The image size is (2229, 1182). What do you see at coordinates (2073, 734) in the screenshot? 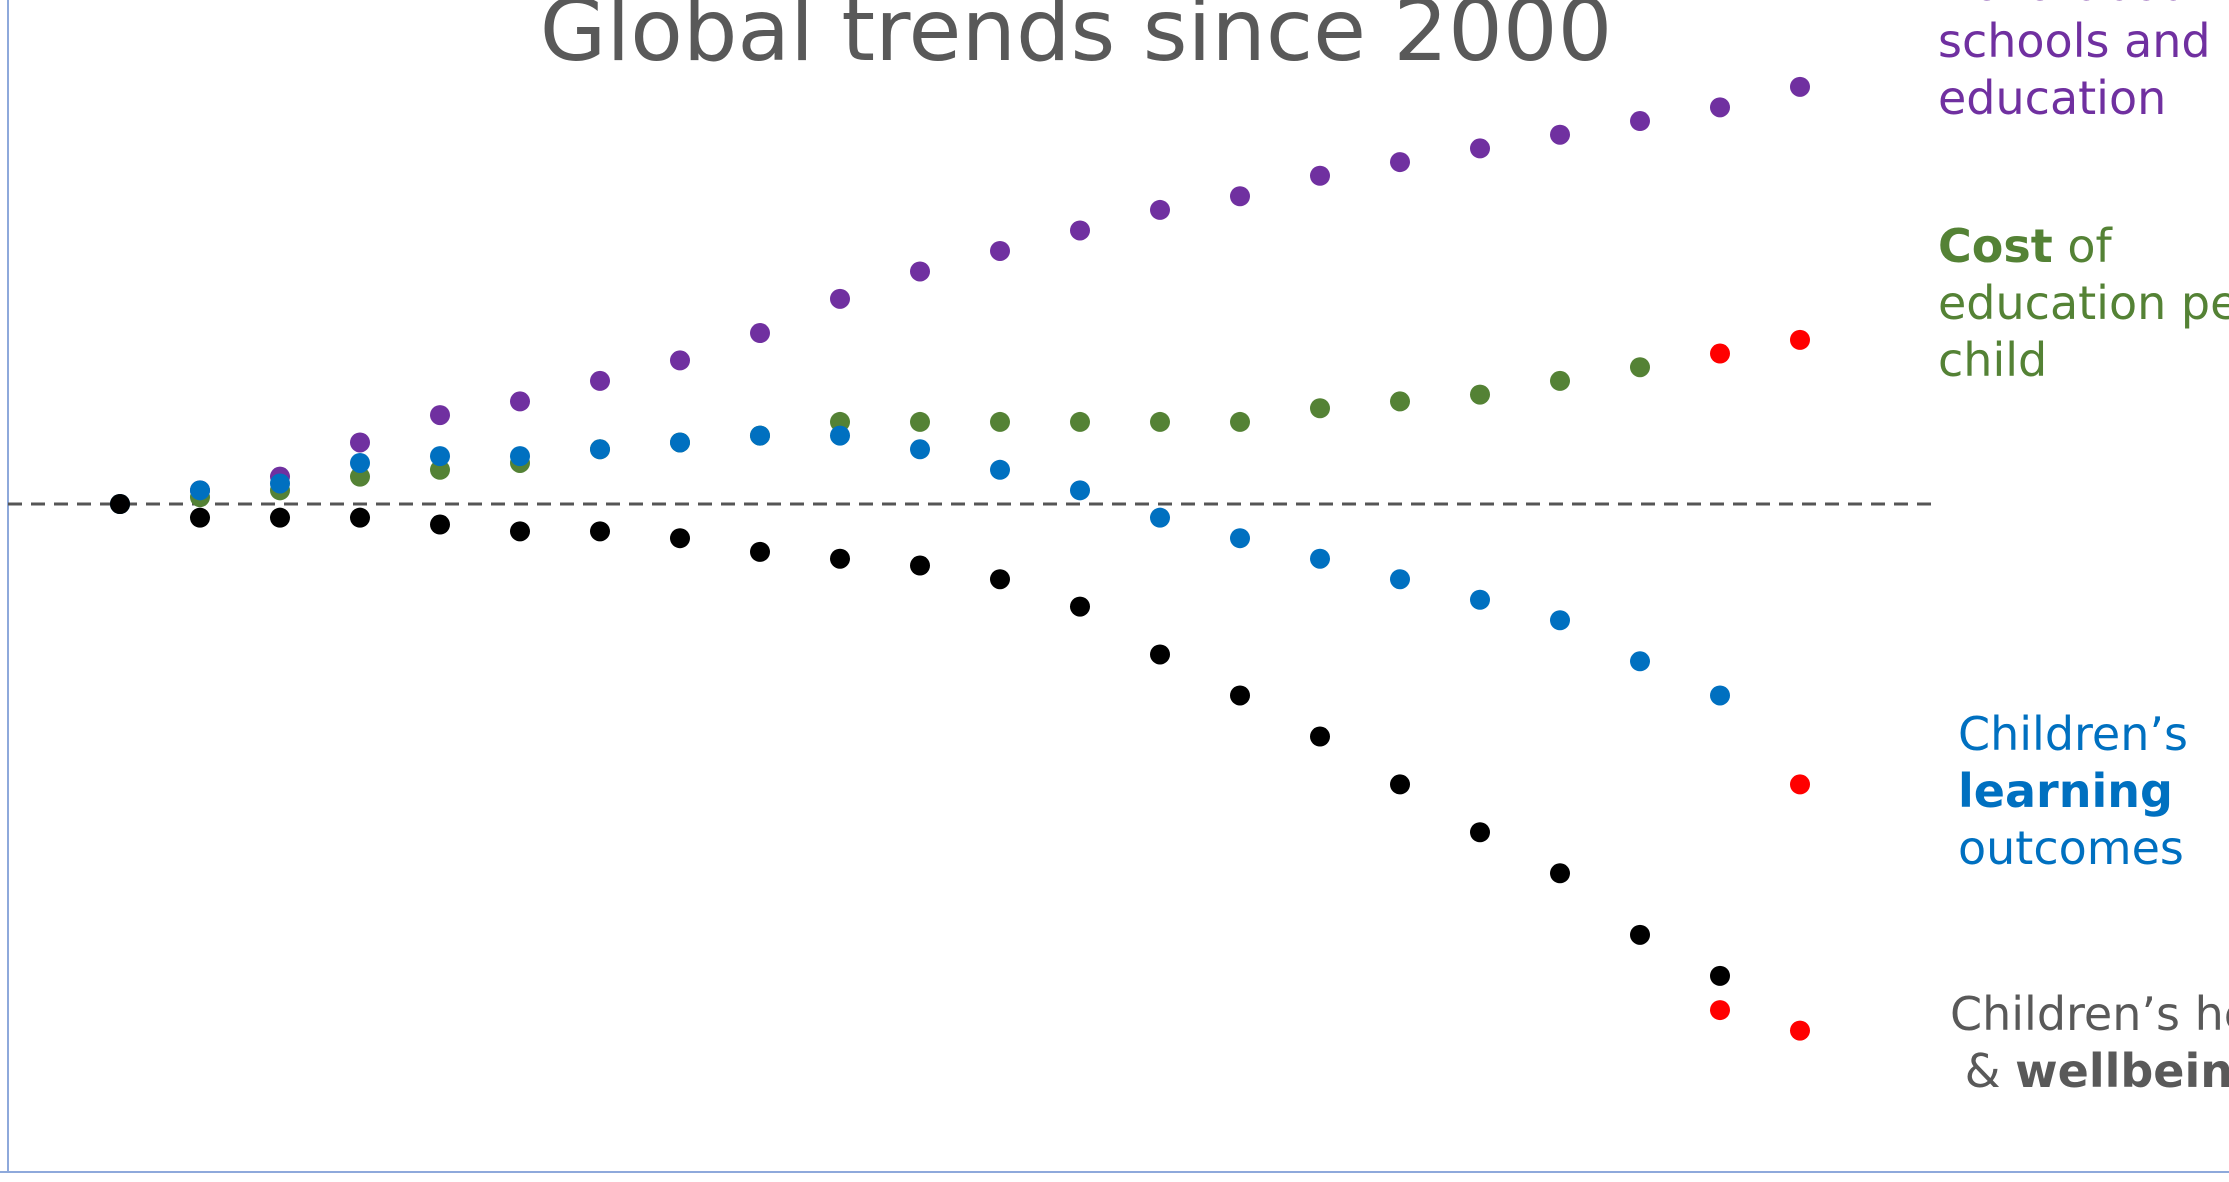
I see `legend-text: Children’s` at bounding box center [2073, 734].